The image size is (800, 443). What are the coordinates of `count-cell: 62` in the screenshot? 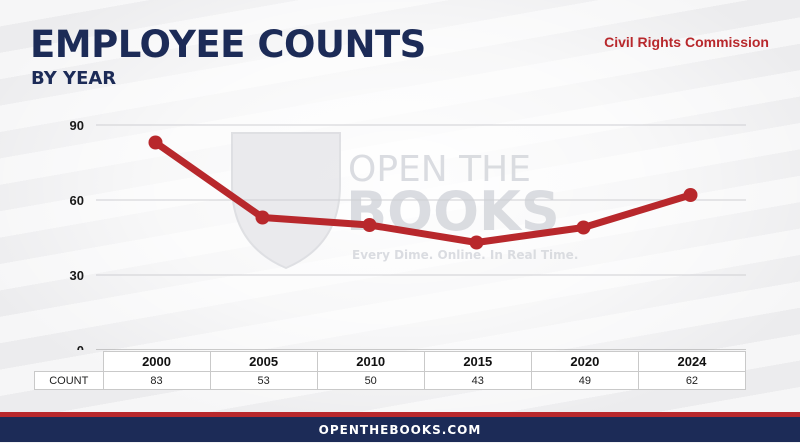 It's located at (692, 380).